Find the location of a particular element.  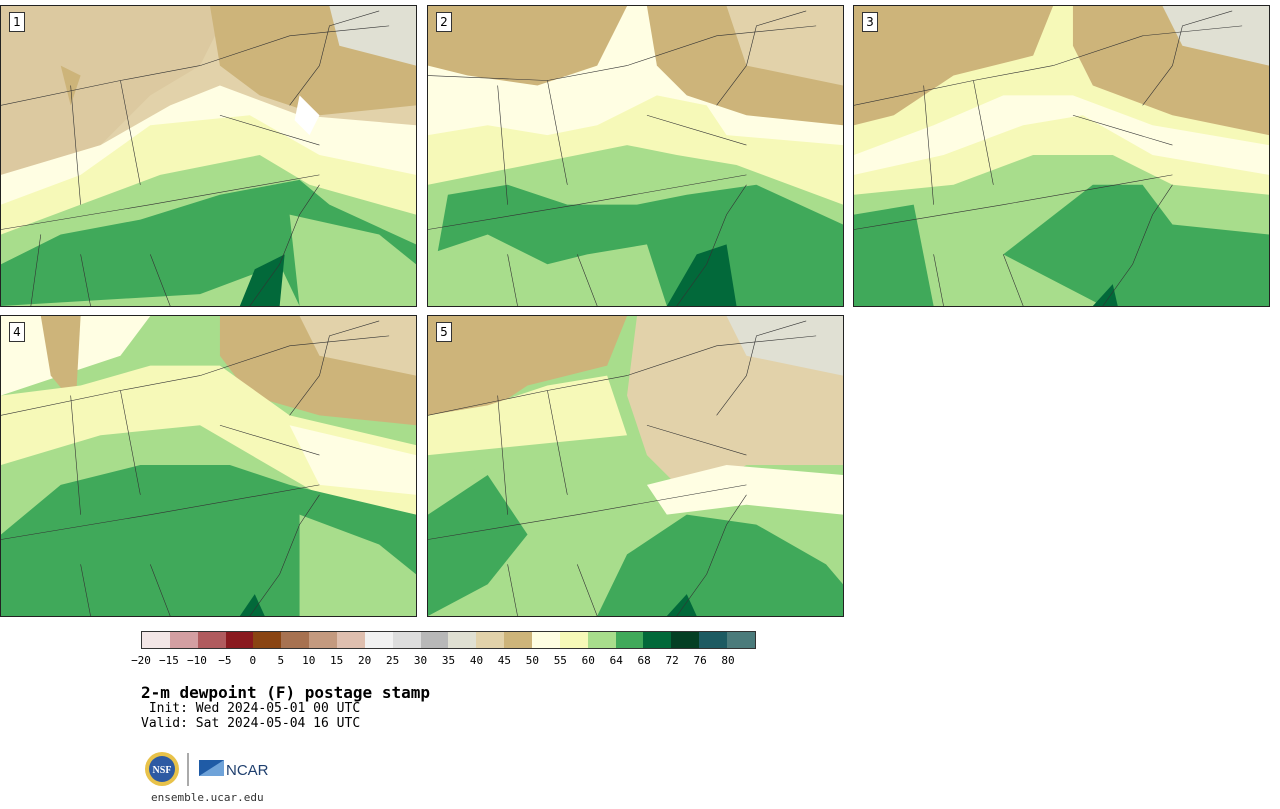

map-panel-3: 3 is located at coordinates (1061, 156).